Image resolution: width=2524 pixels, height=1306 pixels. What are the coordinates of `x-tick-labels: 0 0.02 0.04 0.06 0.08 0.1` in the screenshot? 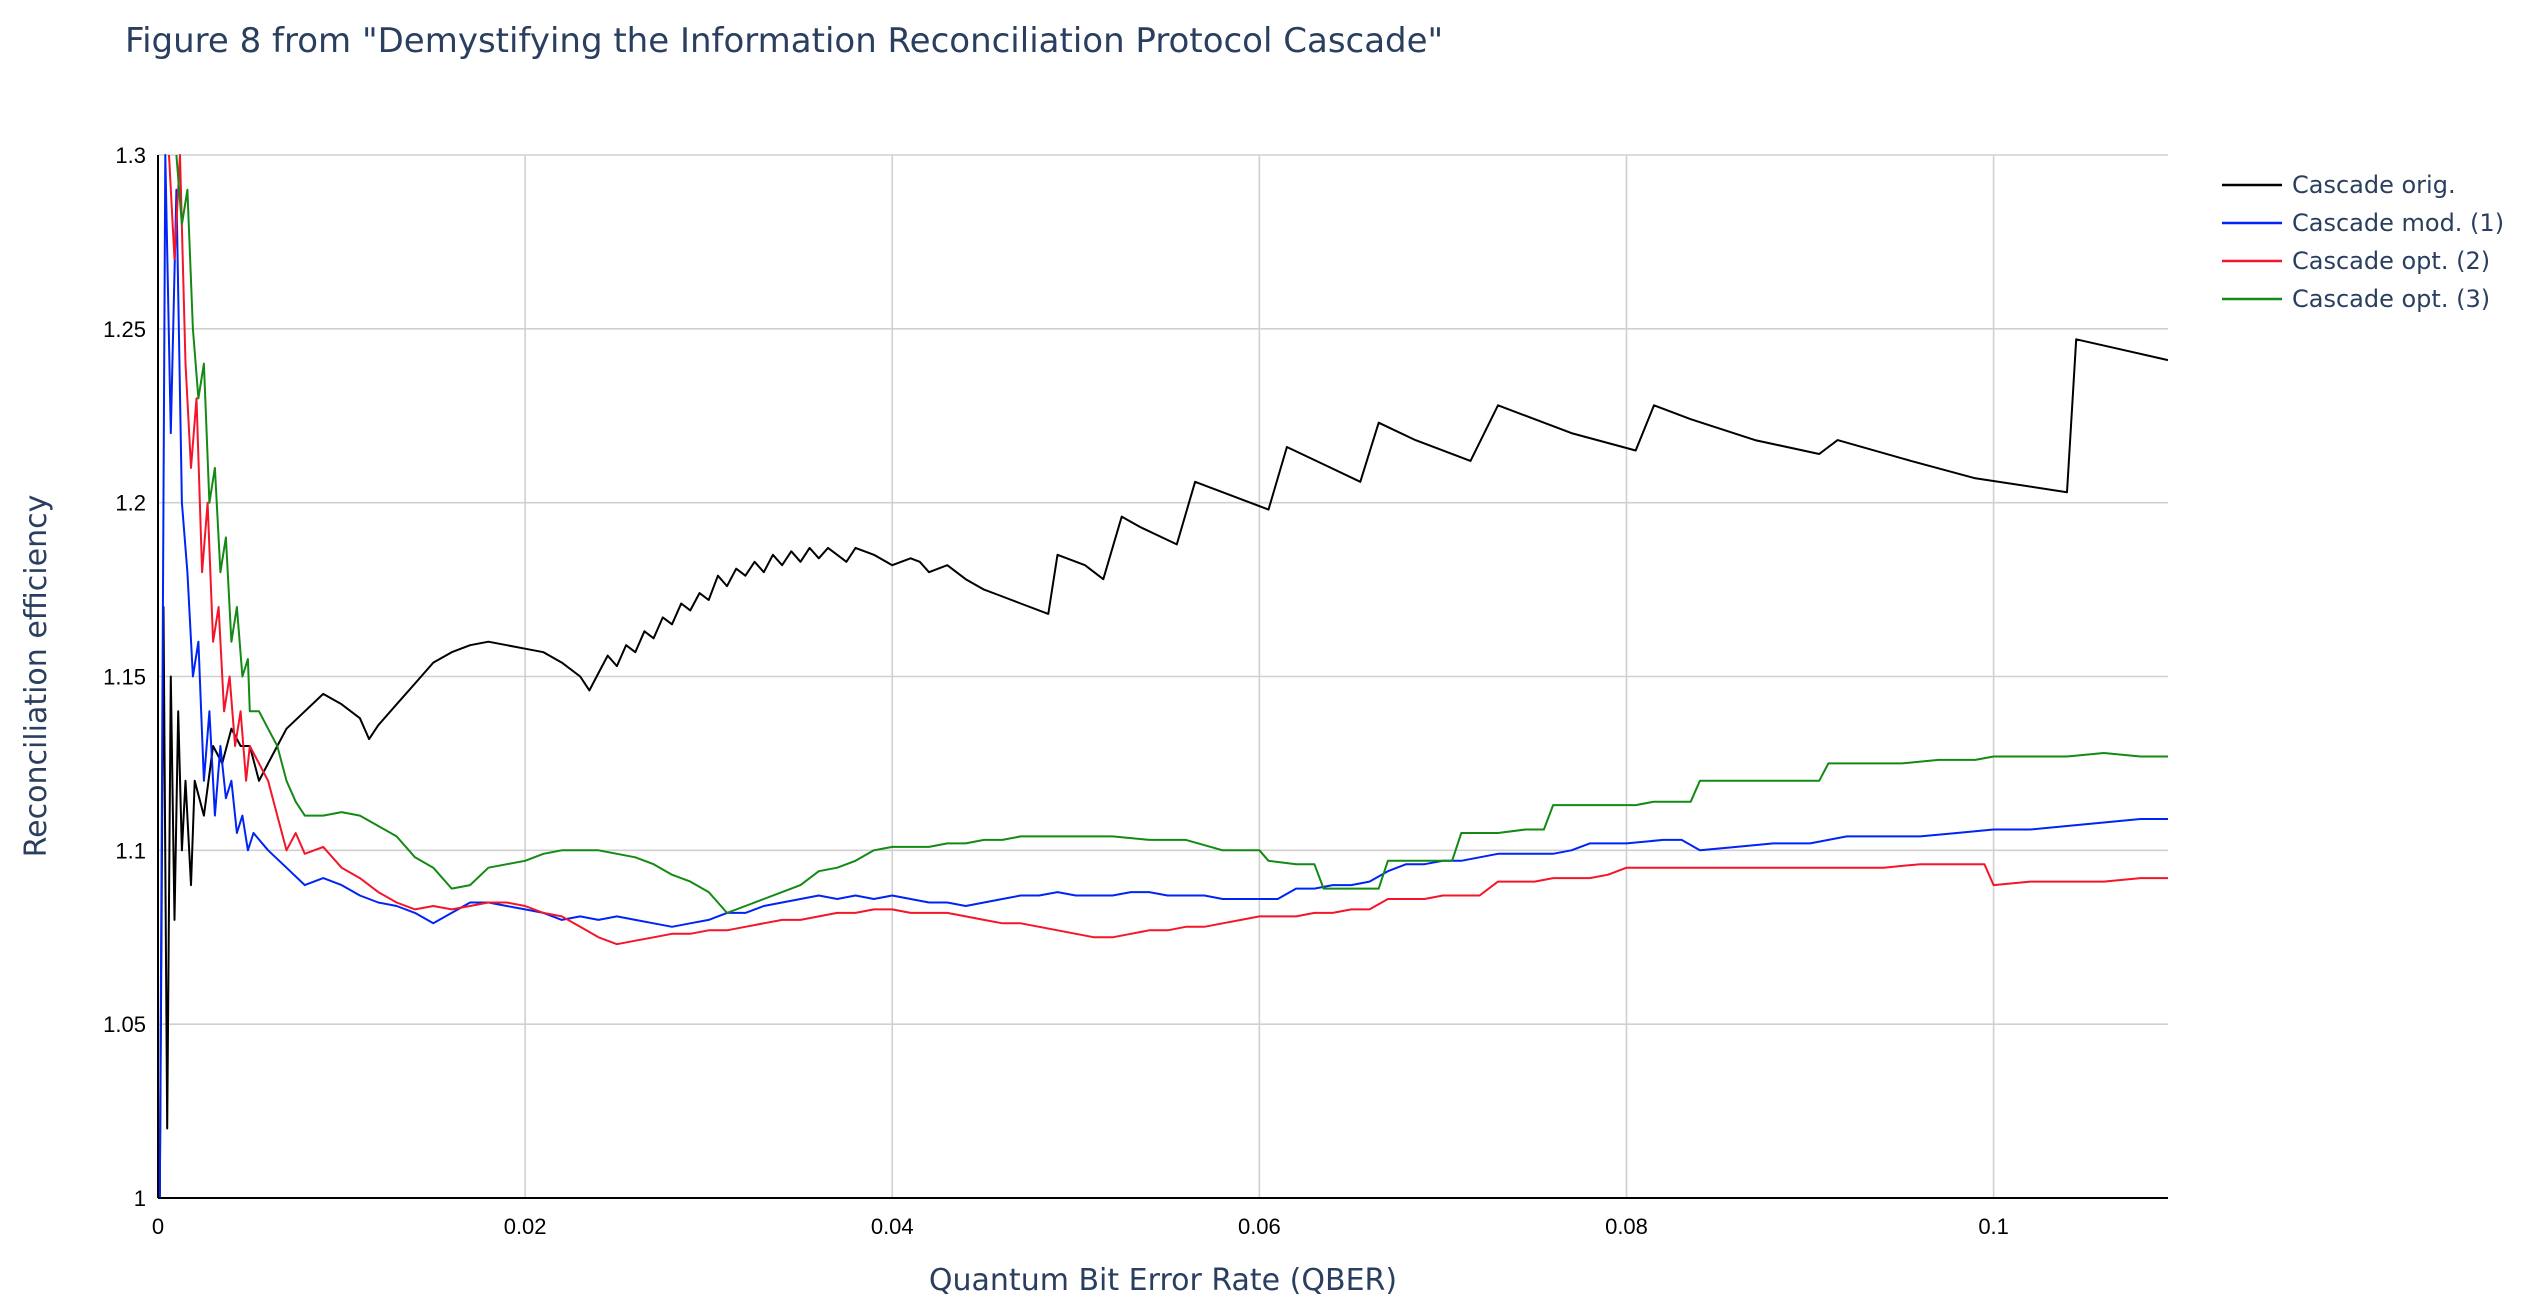 It's located at (1080, 1226).